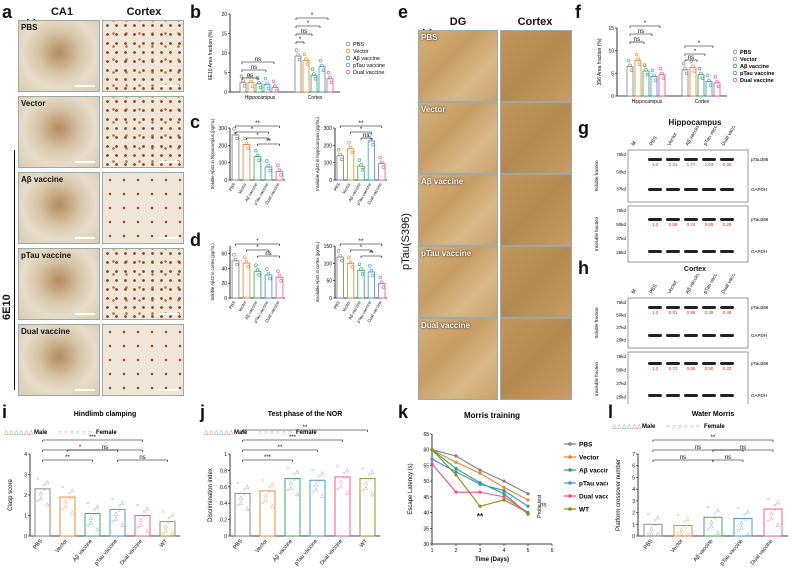 This screenshot has height=578, width=800. Describe the element at coordinates (223, 471) in the screenshot. I see `j-ytick-label: 0.8` at that location.